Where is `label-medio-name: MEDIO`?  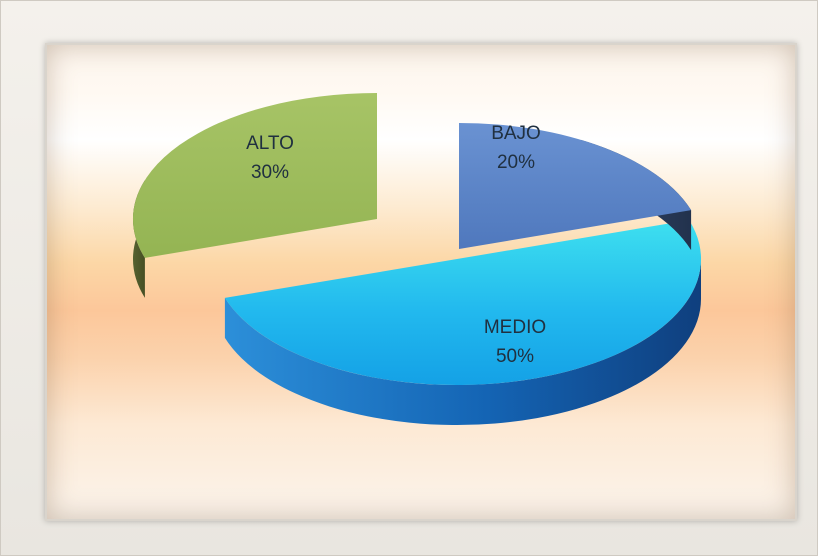 label-medio-name: MEDIO is located at coordinates (515, 327).